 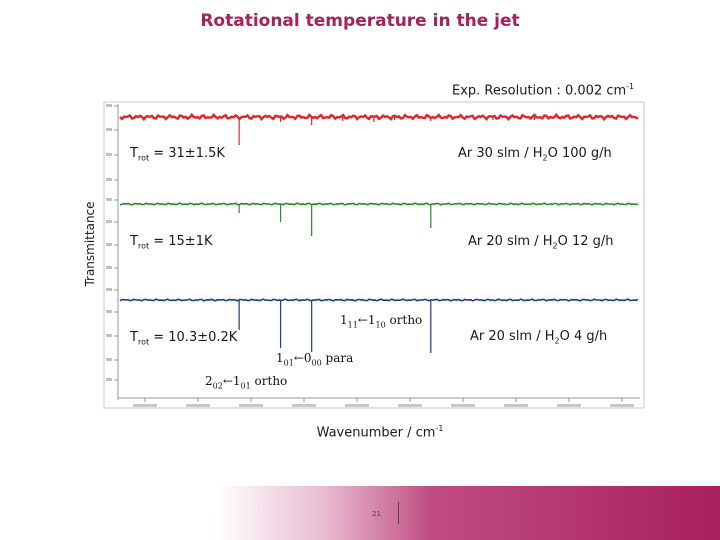 What do you see at coordinates (184, 338) in the screenshot?
I see `trot-label-3: Trot = 10.3±0.2K` at bounding box center [184, 338].